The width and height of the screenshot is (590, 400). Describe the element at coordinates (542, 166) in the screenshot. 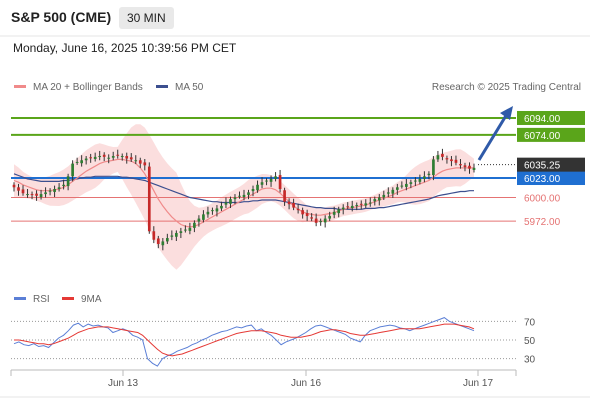

I see `current-price-label: 6035.25` at that location.